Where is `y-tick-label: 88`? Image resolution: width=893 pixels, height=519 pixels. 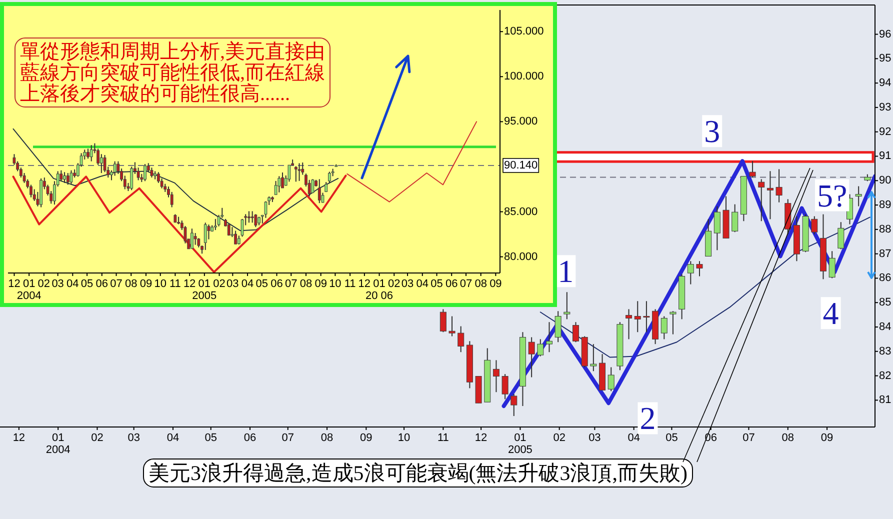 y-tick-label: 88 is located at coordinates (885, 229).